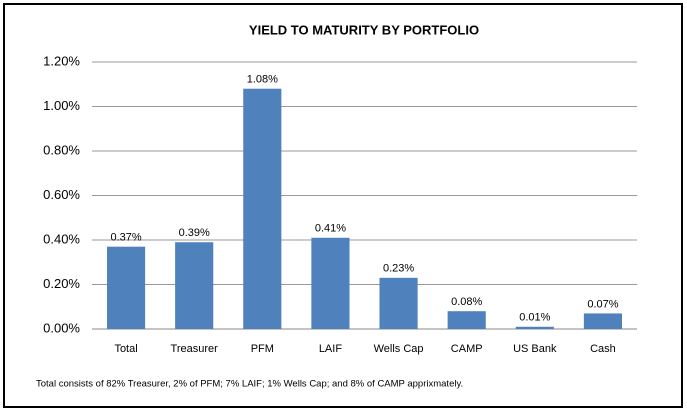 The width and height of the screenshot is (687, 417). What do you see at coordinates (535, 349) in the screenshot?
I see `x-tick-label: US Bank` at bounding box center [535, 349].